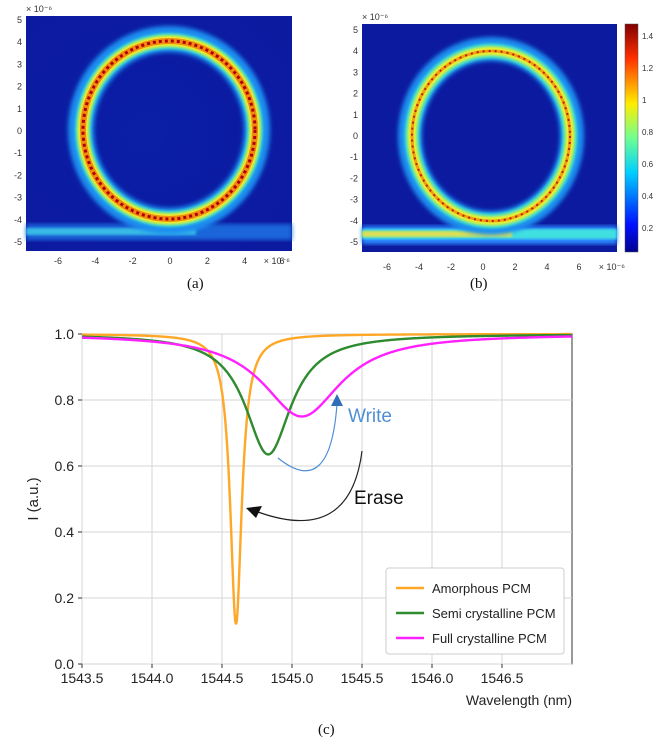 Image resolution: width=662 pixels, height=743 pixels. Describe the element at coordinates (519, 700) in the screenshot. I see `x-axis-label: Wavelength (nm)` at that location.